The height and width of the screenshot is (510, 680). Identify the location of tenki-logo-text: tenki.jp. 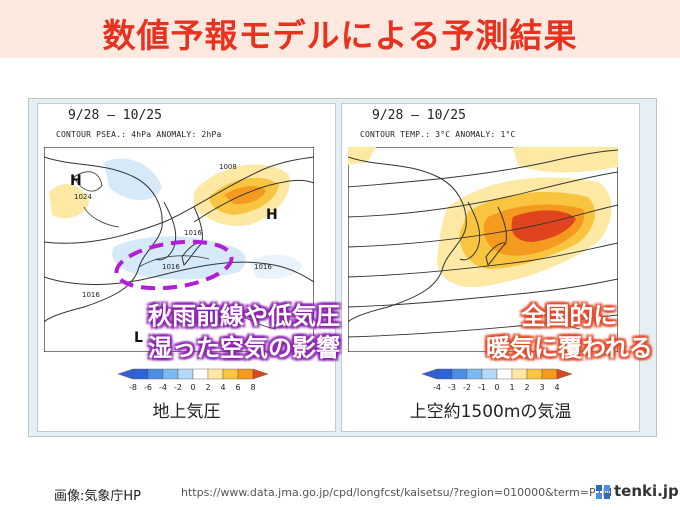
(646, 491).